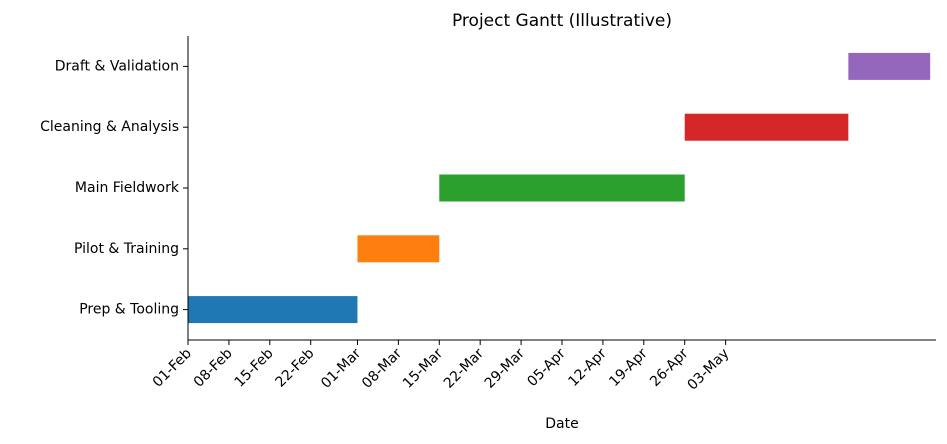 This screenshot has height=444, width=947. Describe the element at coordinates (562, 21) in the screenshot. I see `chart-title: Project Gantt (Illustrative)` at that location.